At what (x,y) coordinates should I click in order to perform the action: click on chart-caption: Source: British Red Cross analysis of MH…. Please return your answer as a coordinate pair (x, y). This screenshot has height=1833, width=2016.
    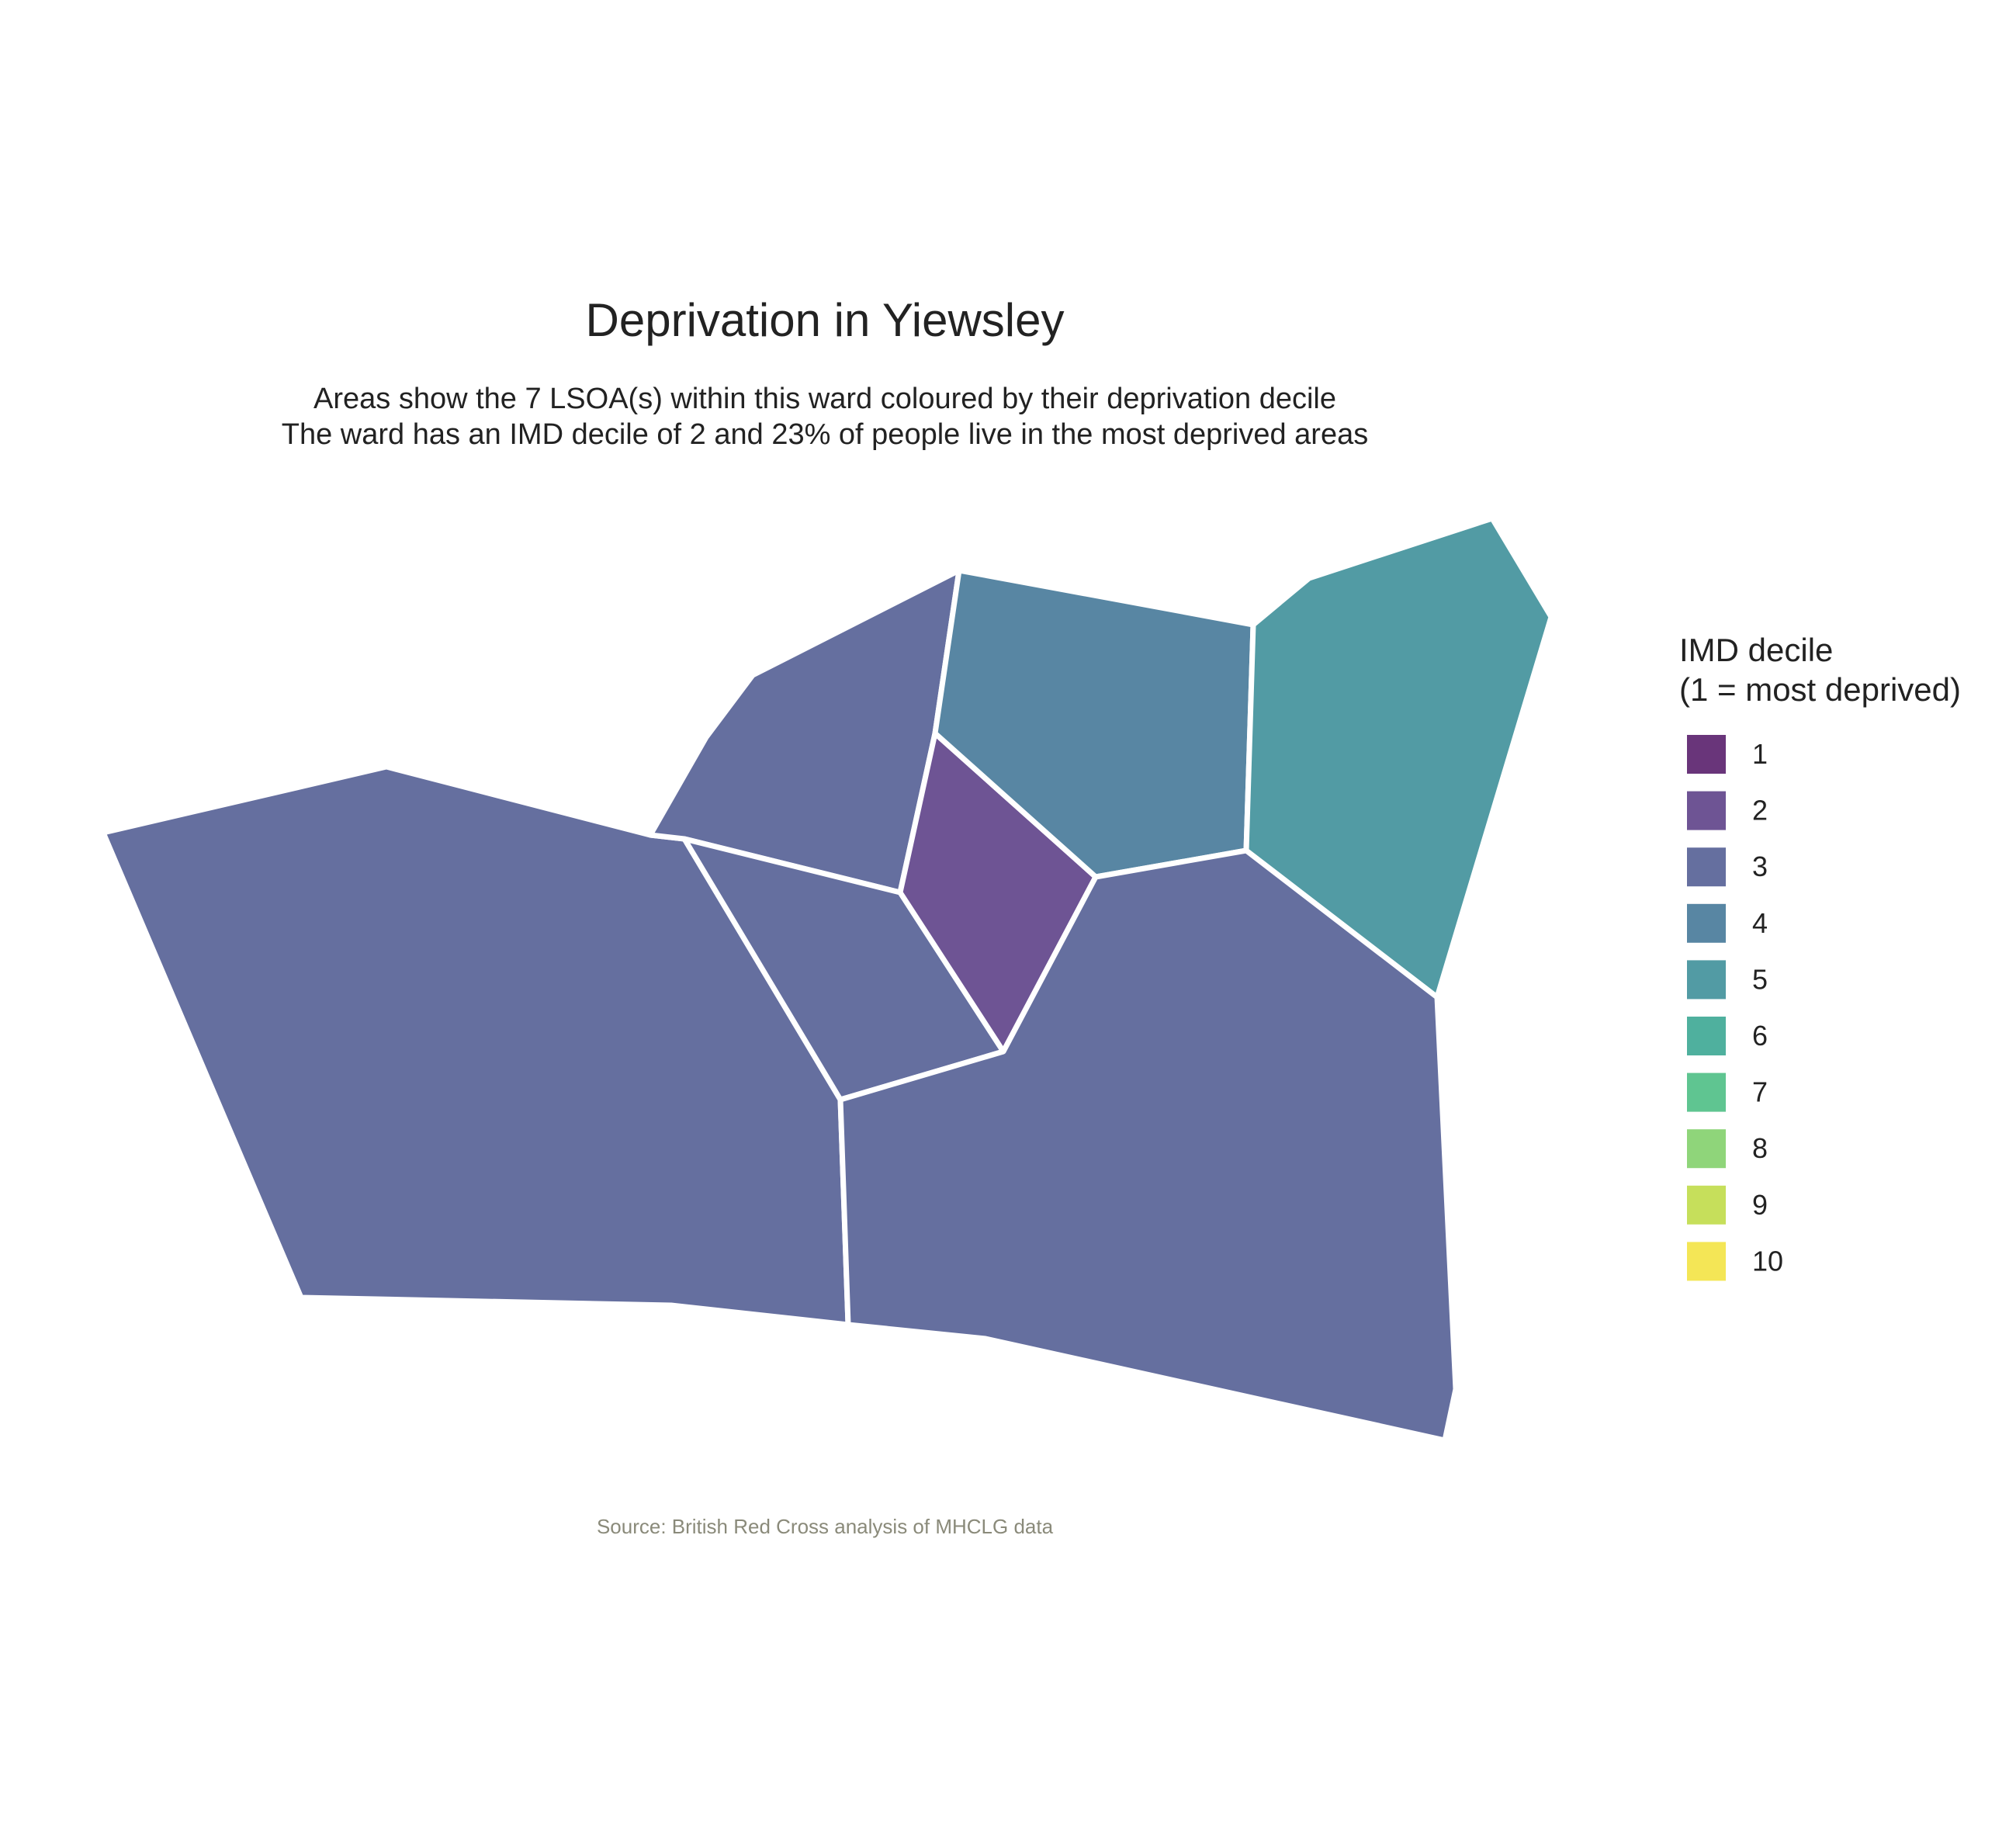
    Looking at the image, I should click on (825, 1526).